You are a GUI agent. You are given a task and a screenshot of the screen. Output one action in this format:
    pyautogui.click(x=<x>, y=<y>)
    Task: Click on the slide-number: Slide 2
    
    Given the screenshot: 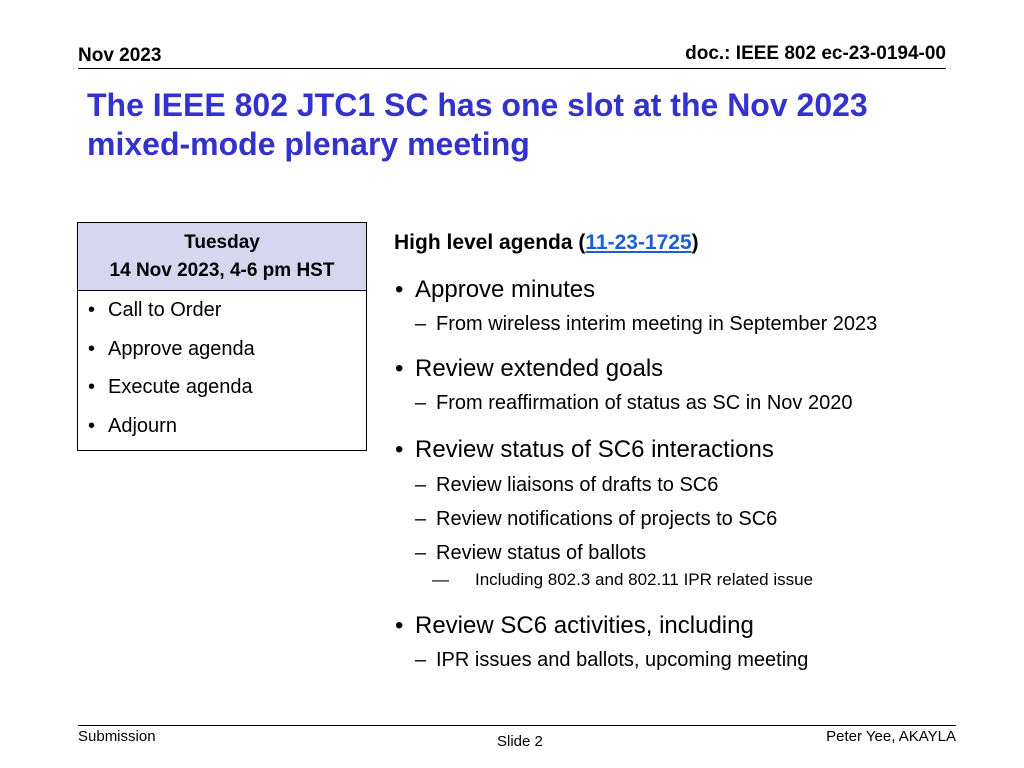 What is the action you would take?
    pyautogui.click(x=520, y=741)
    